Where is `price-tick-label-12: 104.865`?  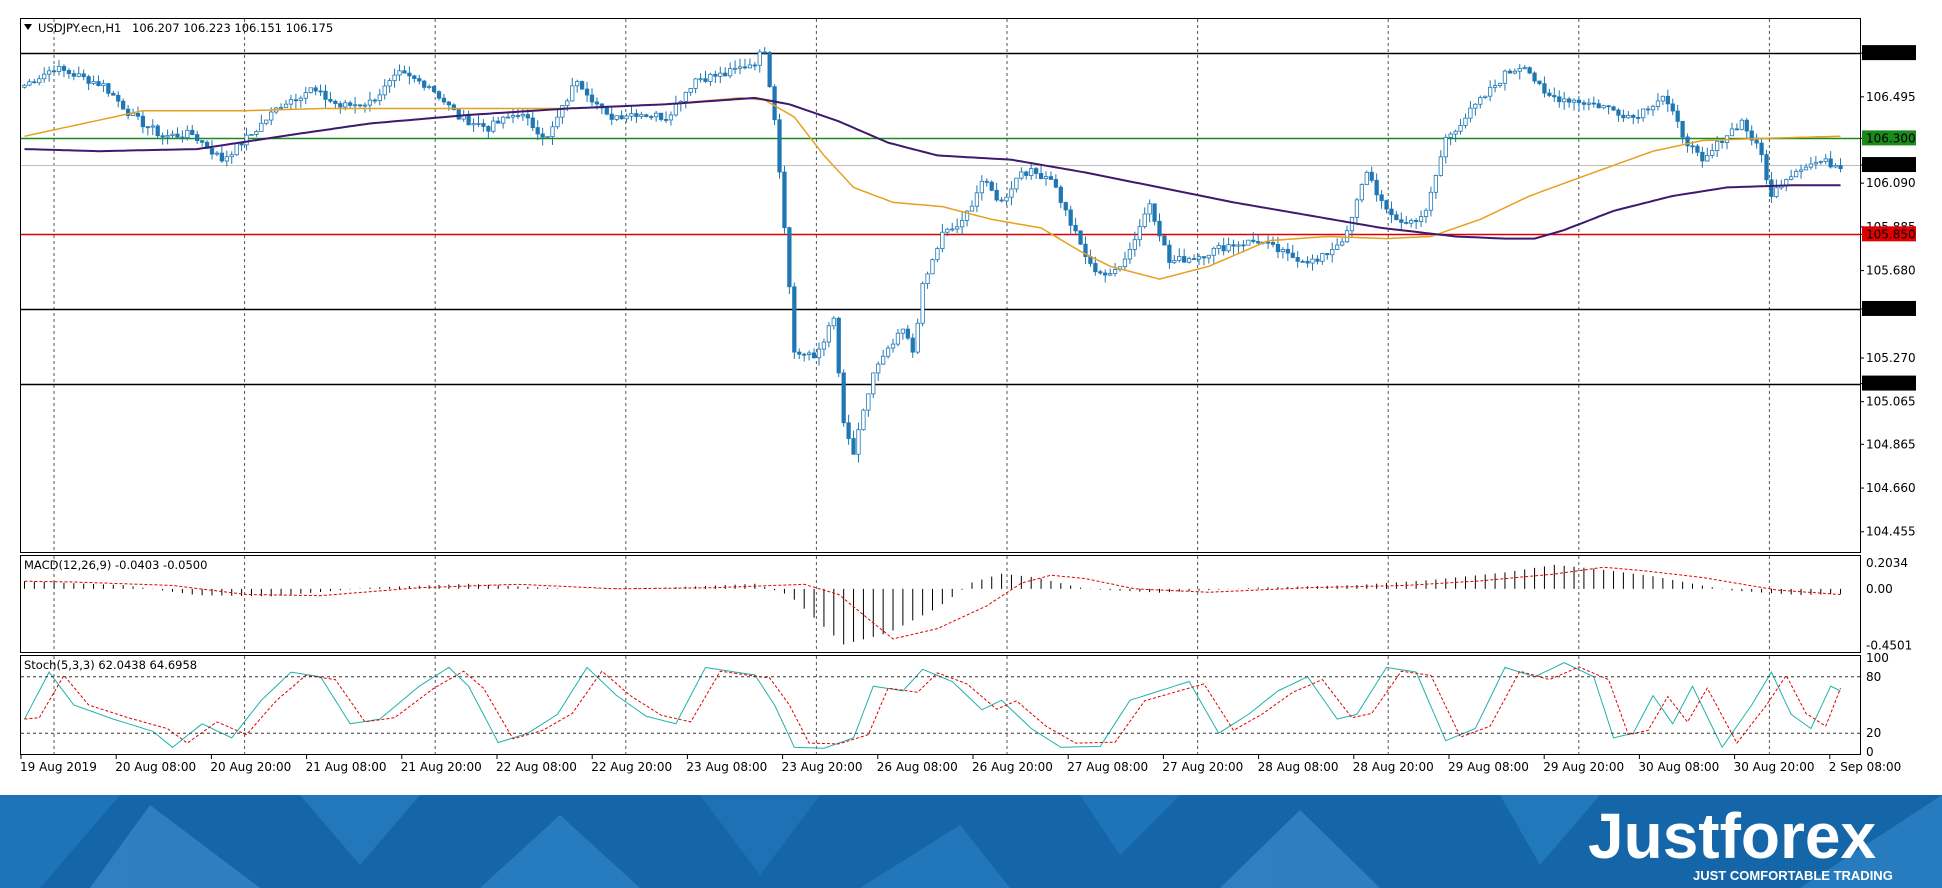
price-tick-label-12: 104.865 is located at coordinates (1891, 444).